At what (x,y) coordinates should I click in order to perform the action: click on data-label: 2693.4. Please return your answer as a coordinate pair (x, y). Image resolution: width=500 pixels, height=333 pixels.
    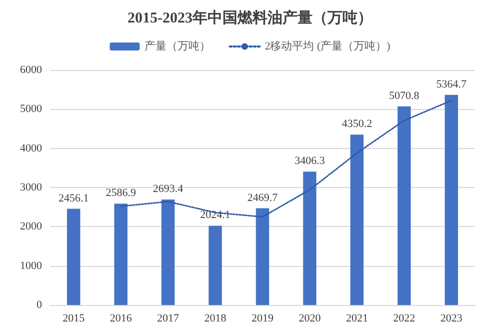
    Looking at the image, I should click on (168, 189).